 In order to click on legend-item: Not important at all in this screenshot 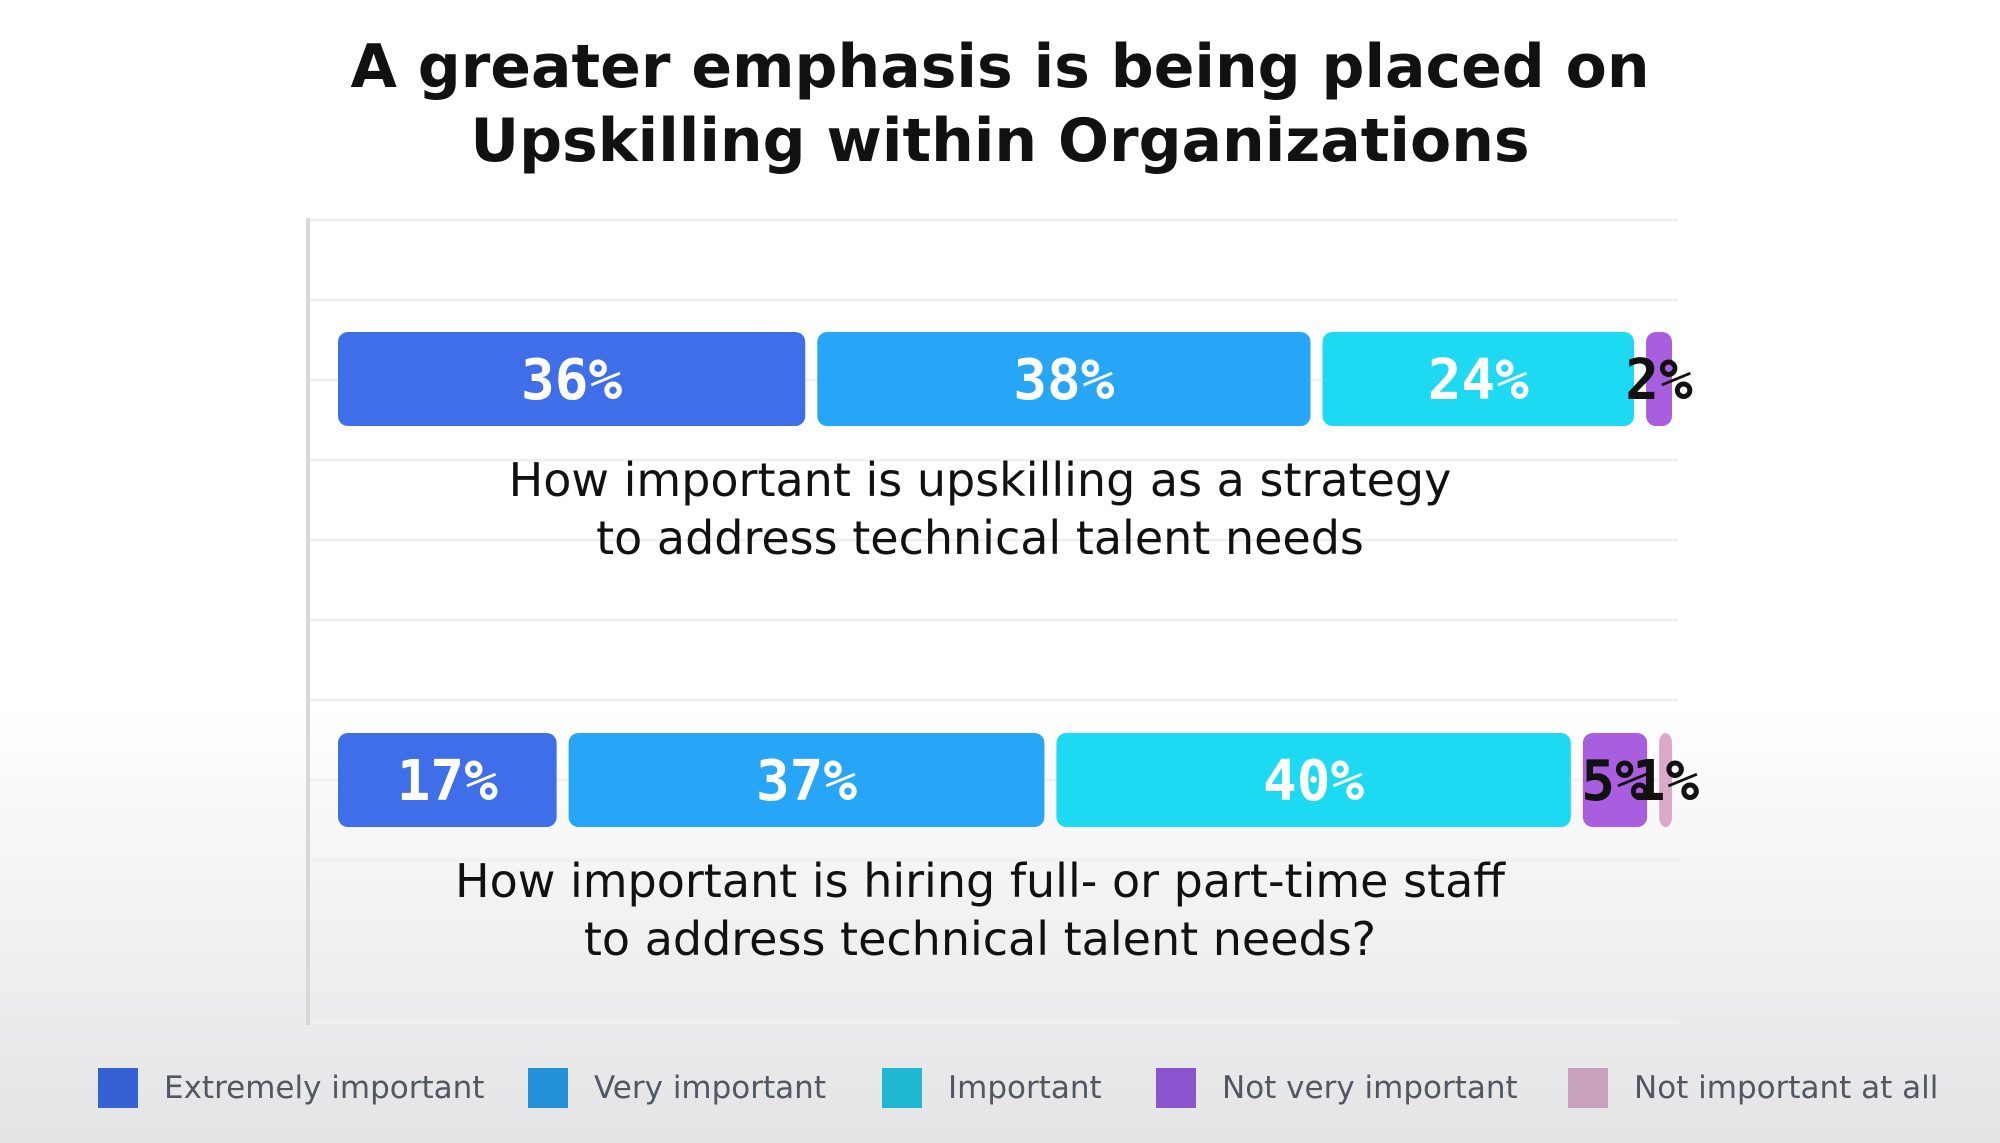, I will do `click(1753, 1088)`.